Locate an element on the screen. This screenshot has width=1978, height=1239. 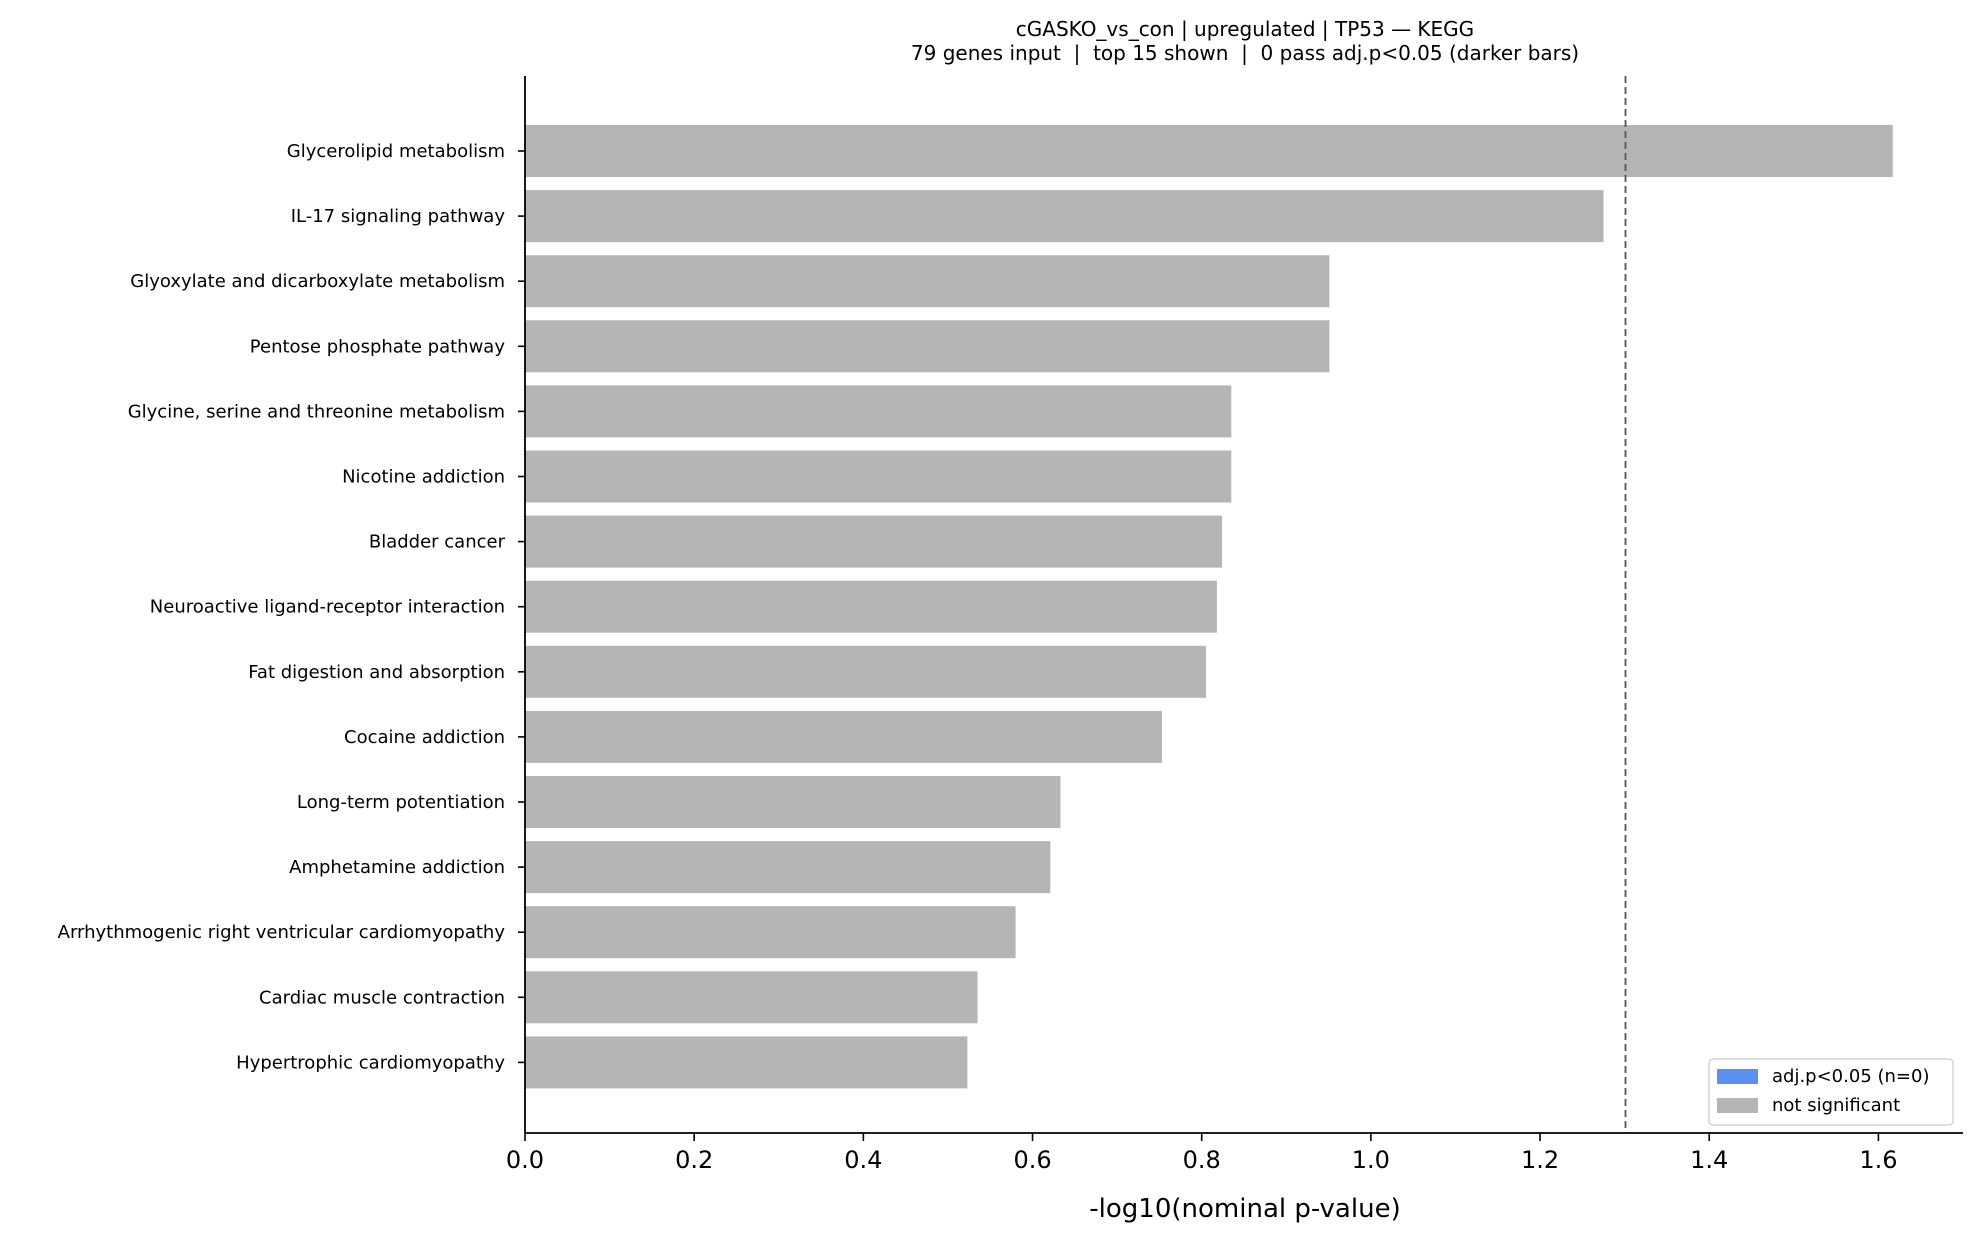
category-label: Long-term potentiation is located at coordinates (401, 802).